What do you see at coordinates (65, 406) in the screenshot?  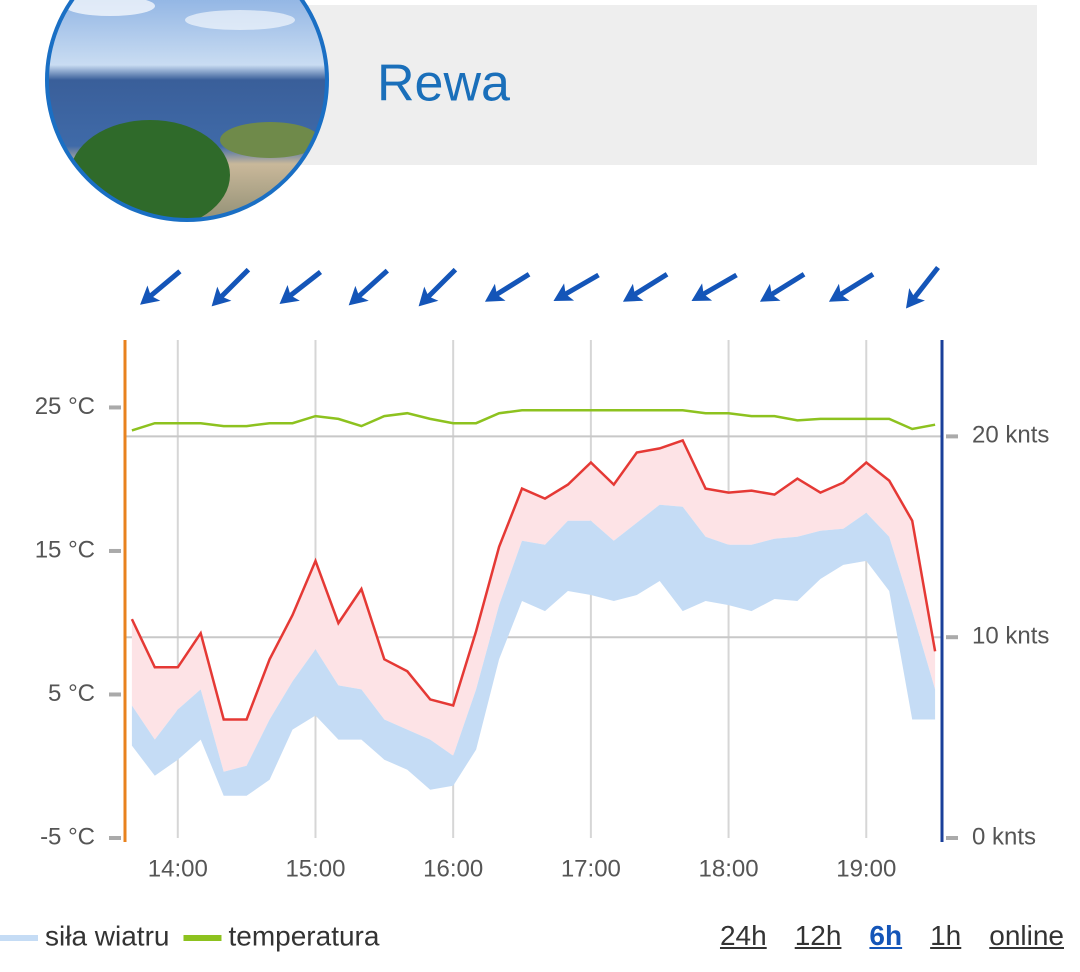 I see `y-tick-label: 25 °C` at bounding box center [65, 406].